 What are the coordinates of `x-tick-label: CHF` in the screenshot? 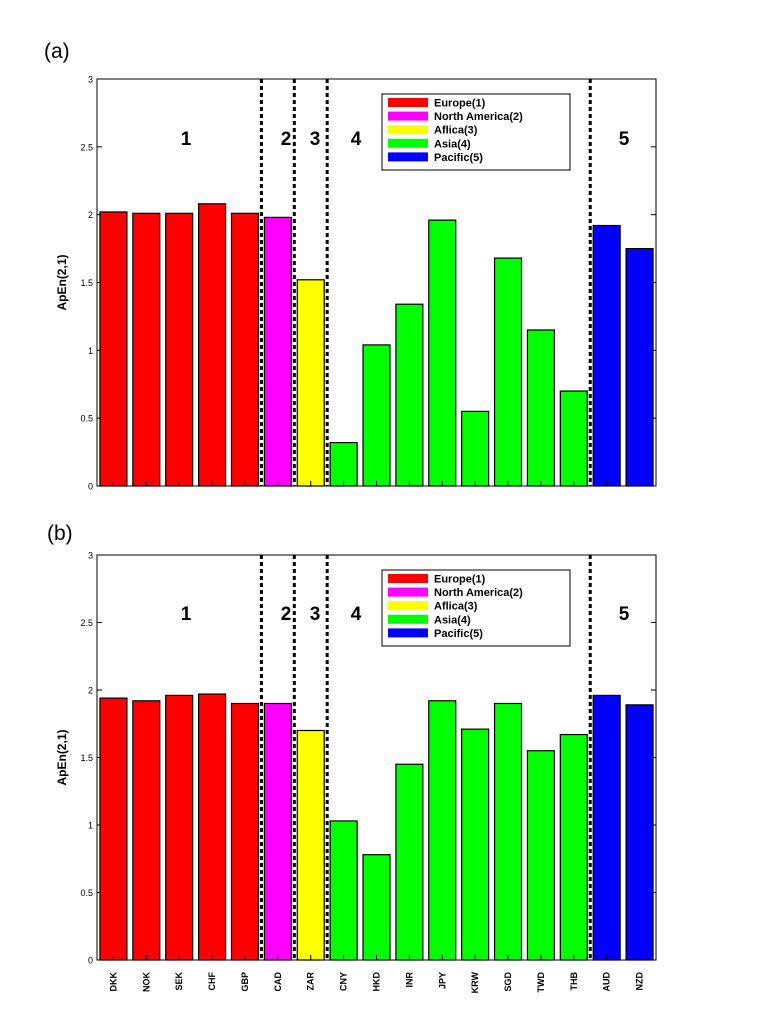 It's located at (212, 981).